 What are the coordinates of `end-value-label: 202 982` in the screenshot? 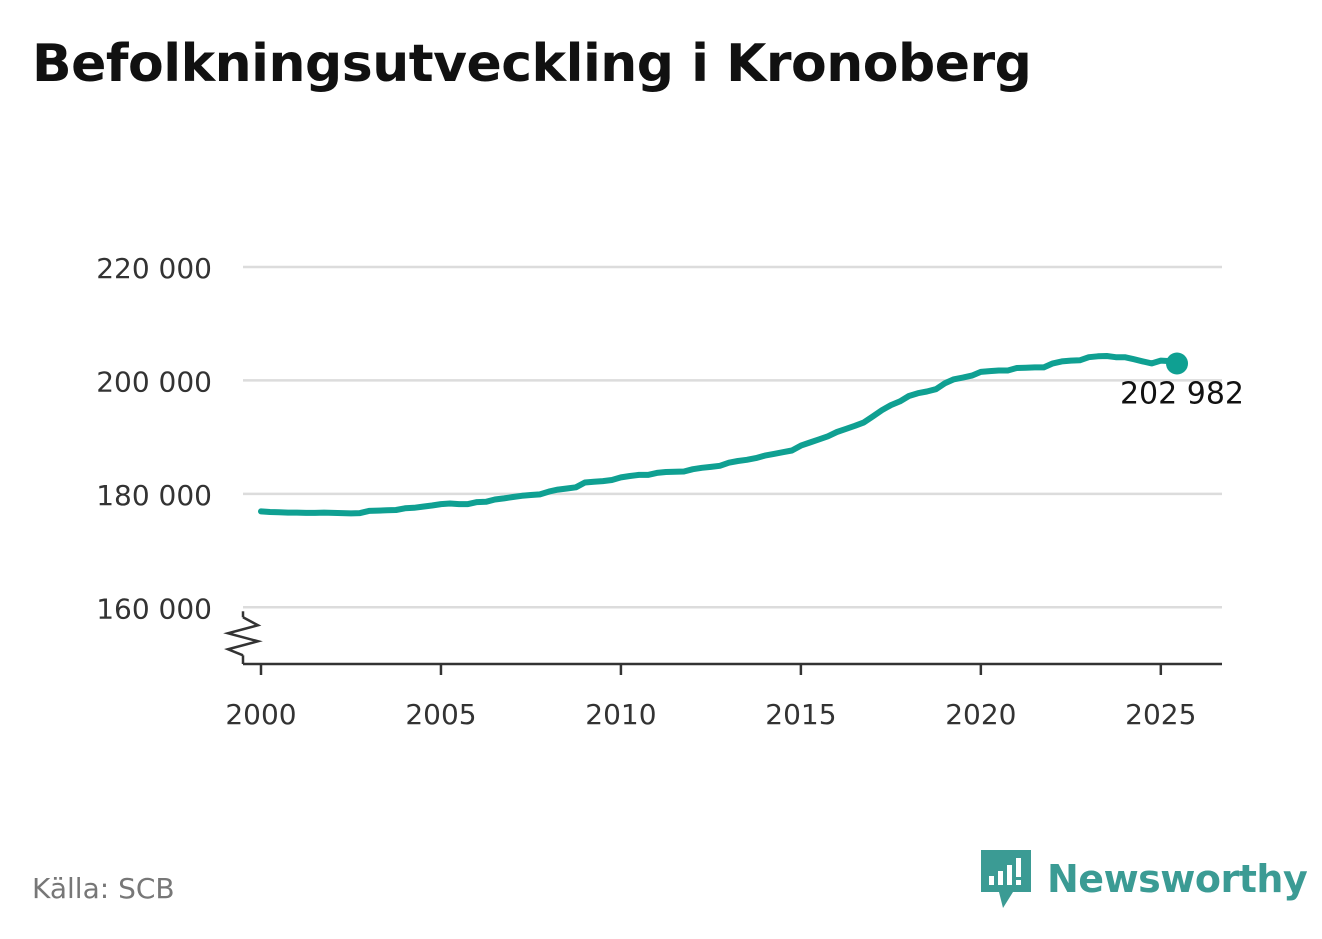 It's located at (1182, 394).